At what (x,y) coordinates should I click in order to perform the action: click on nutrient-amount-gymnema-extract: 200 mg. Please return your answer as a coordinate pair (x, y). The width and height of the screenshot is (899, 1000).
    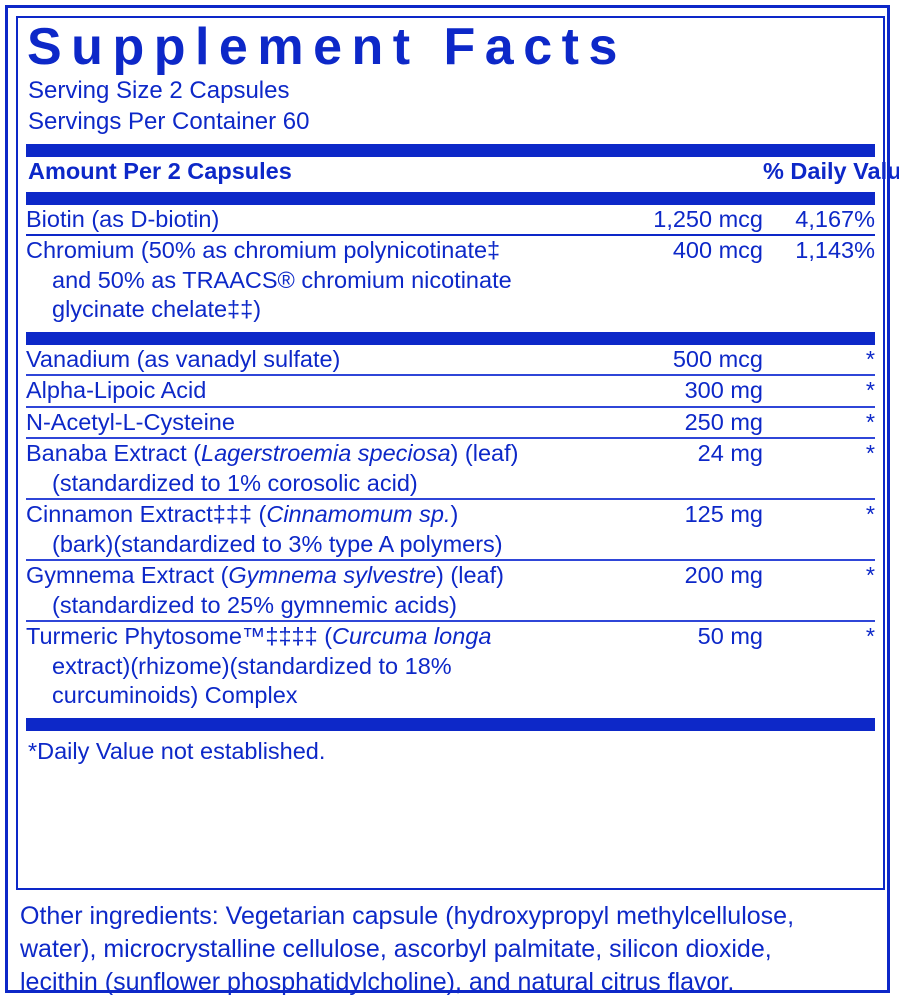
    Looking at the image, I should click on (723, 575).